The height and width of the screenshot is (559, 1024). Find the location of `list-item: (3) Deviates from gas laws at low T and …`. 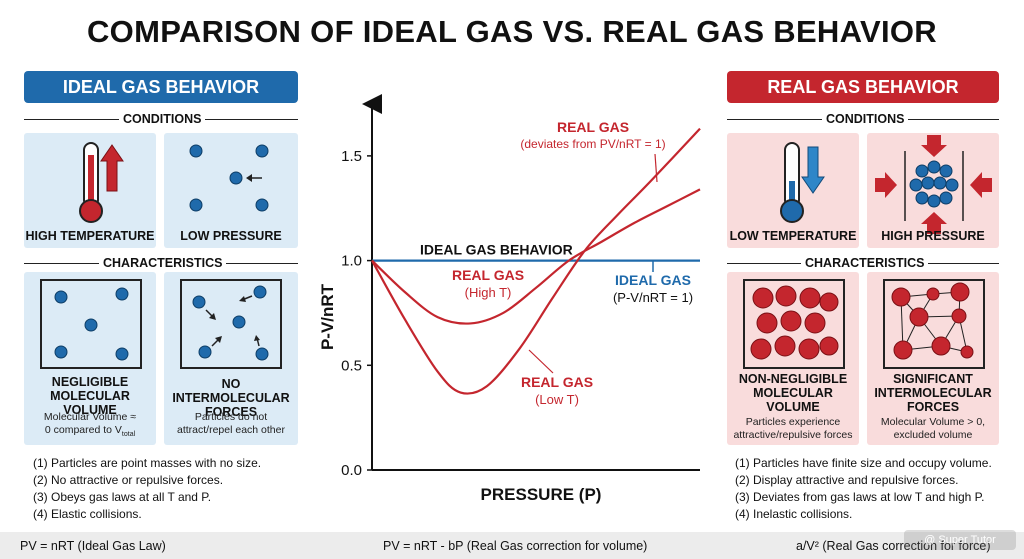

list-item: (3) Deviates from gas laws at low T and … is located at coordinates (860, 497).